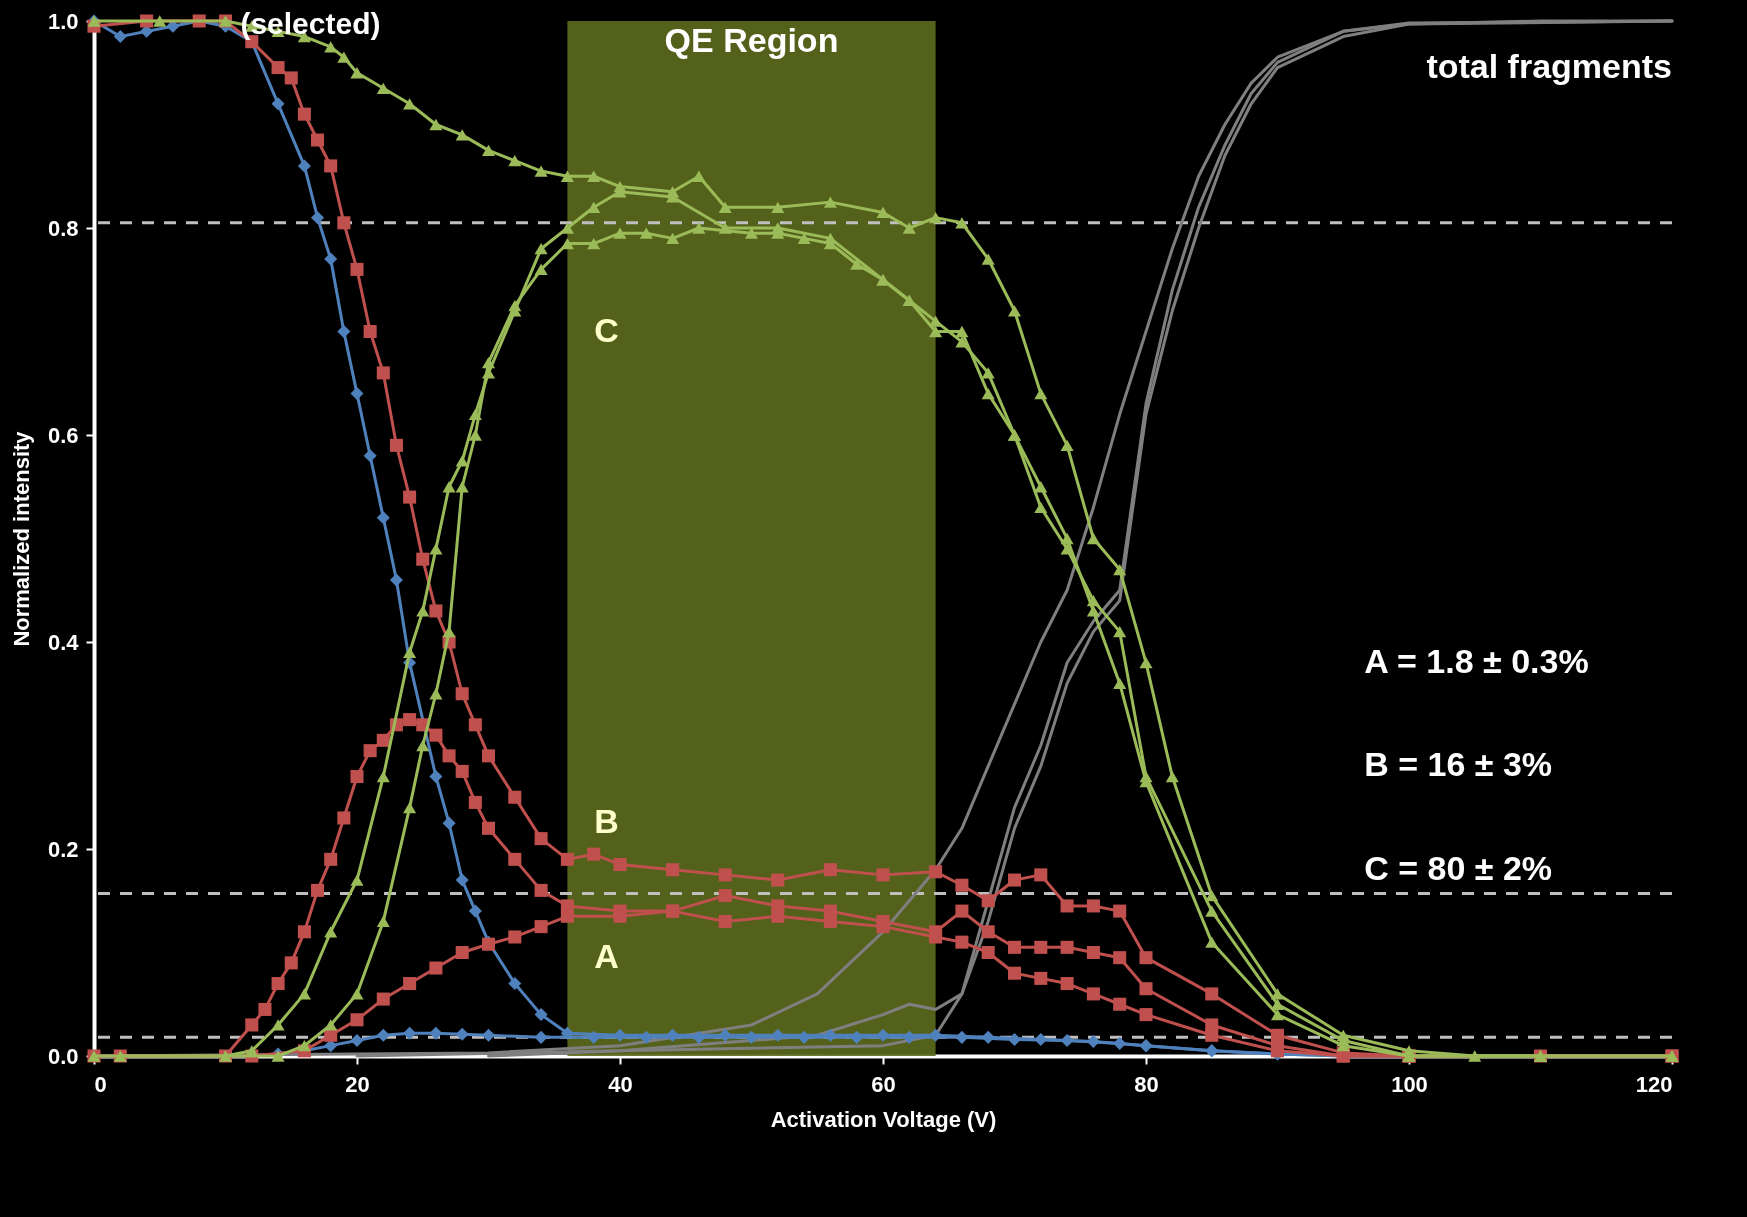  What do you see at coordinates (357, 1084) in the screenshot?
I see `x-tick-label: 20` at bounding box center [357, 1084].